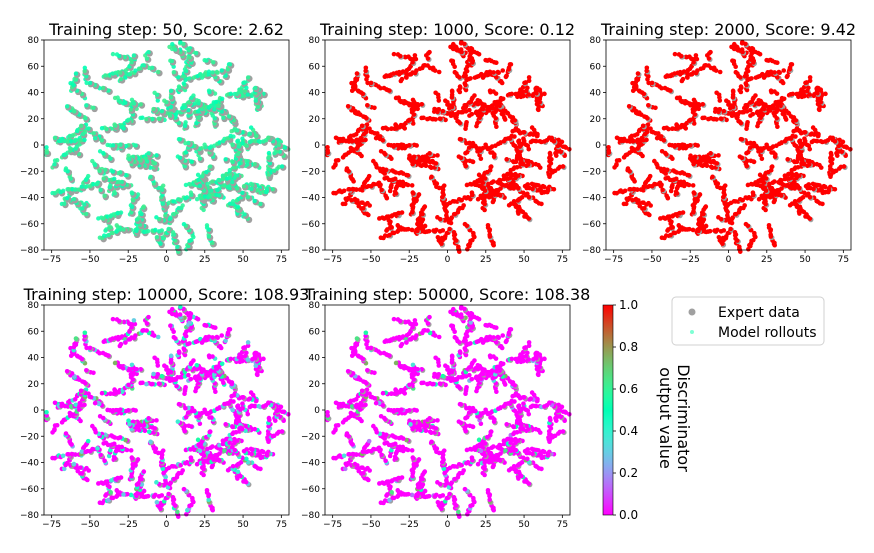  Describe the element at coordinates (310, 225) in the screenshot. I see `y-tick-label: −60` at that location.